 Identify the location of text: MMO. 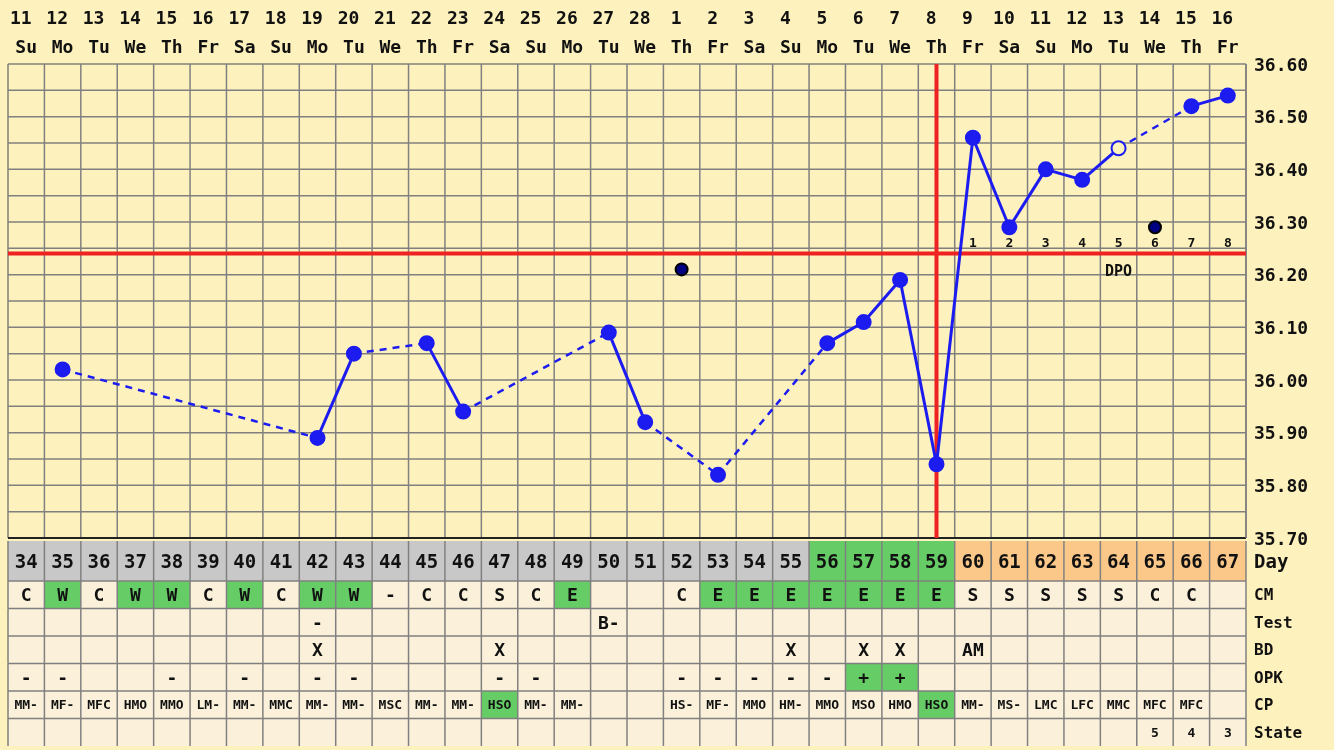
(827, 705).